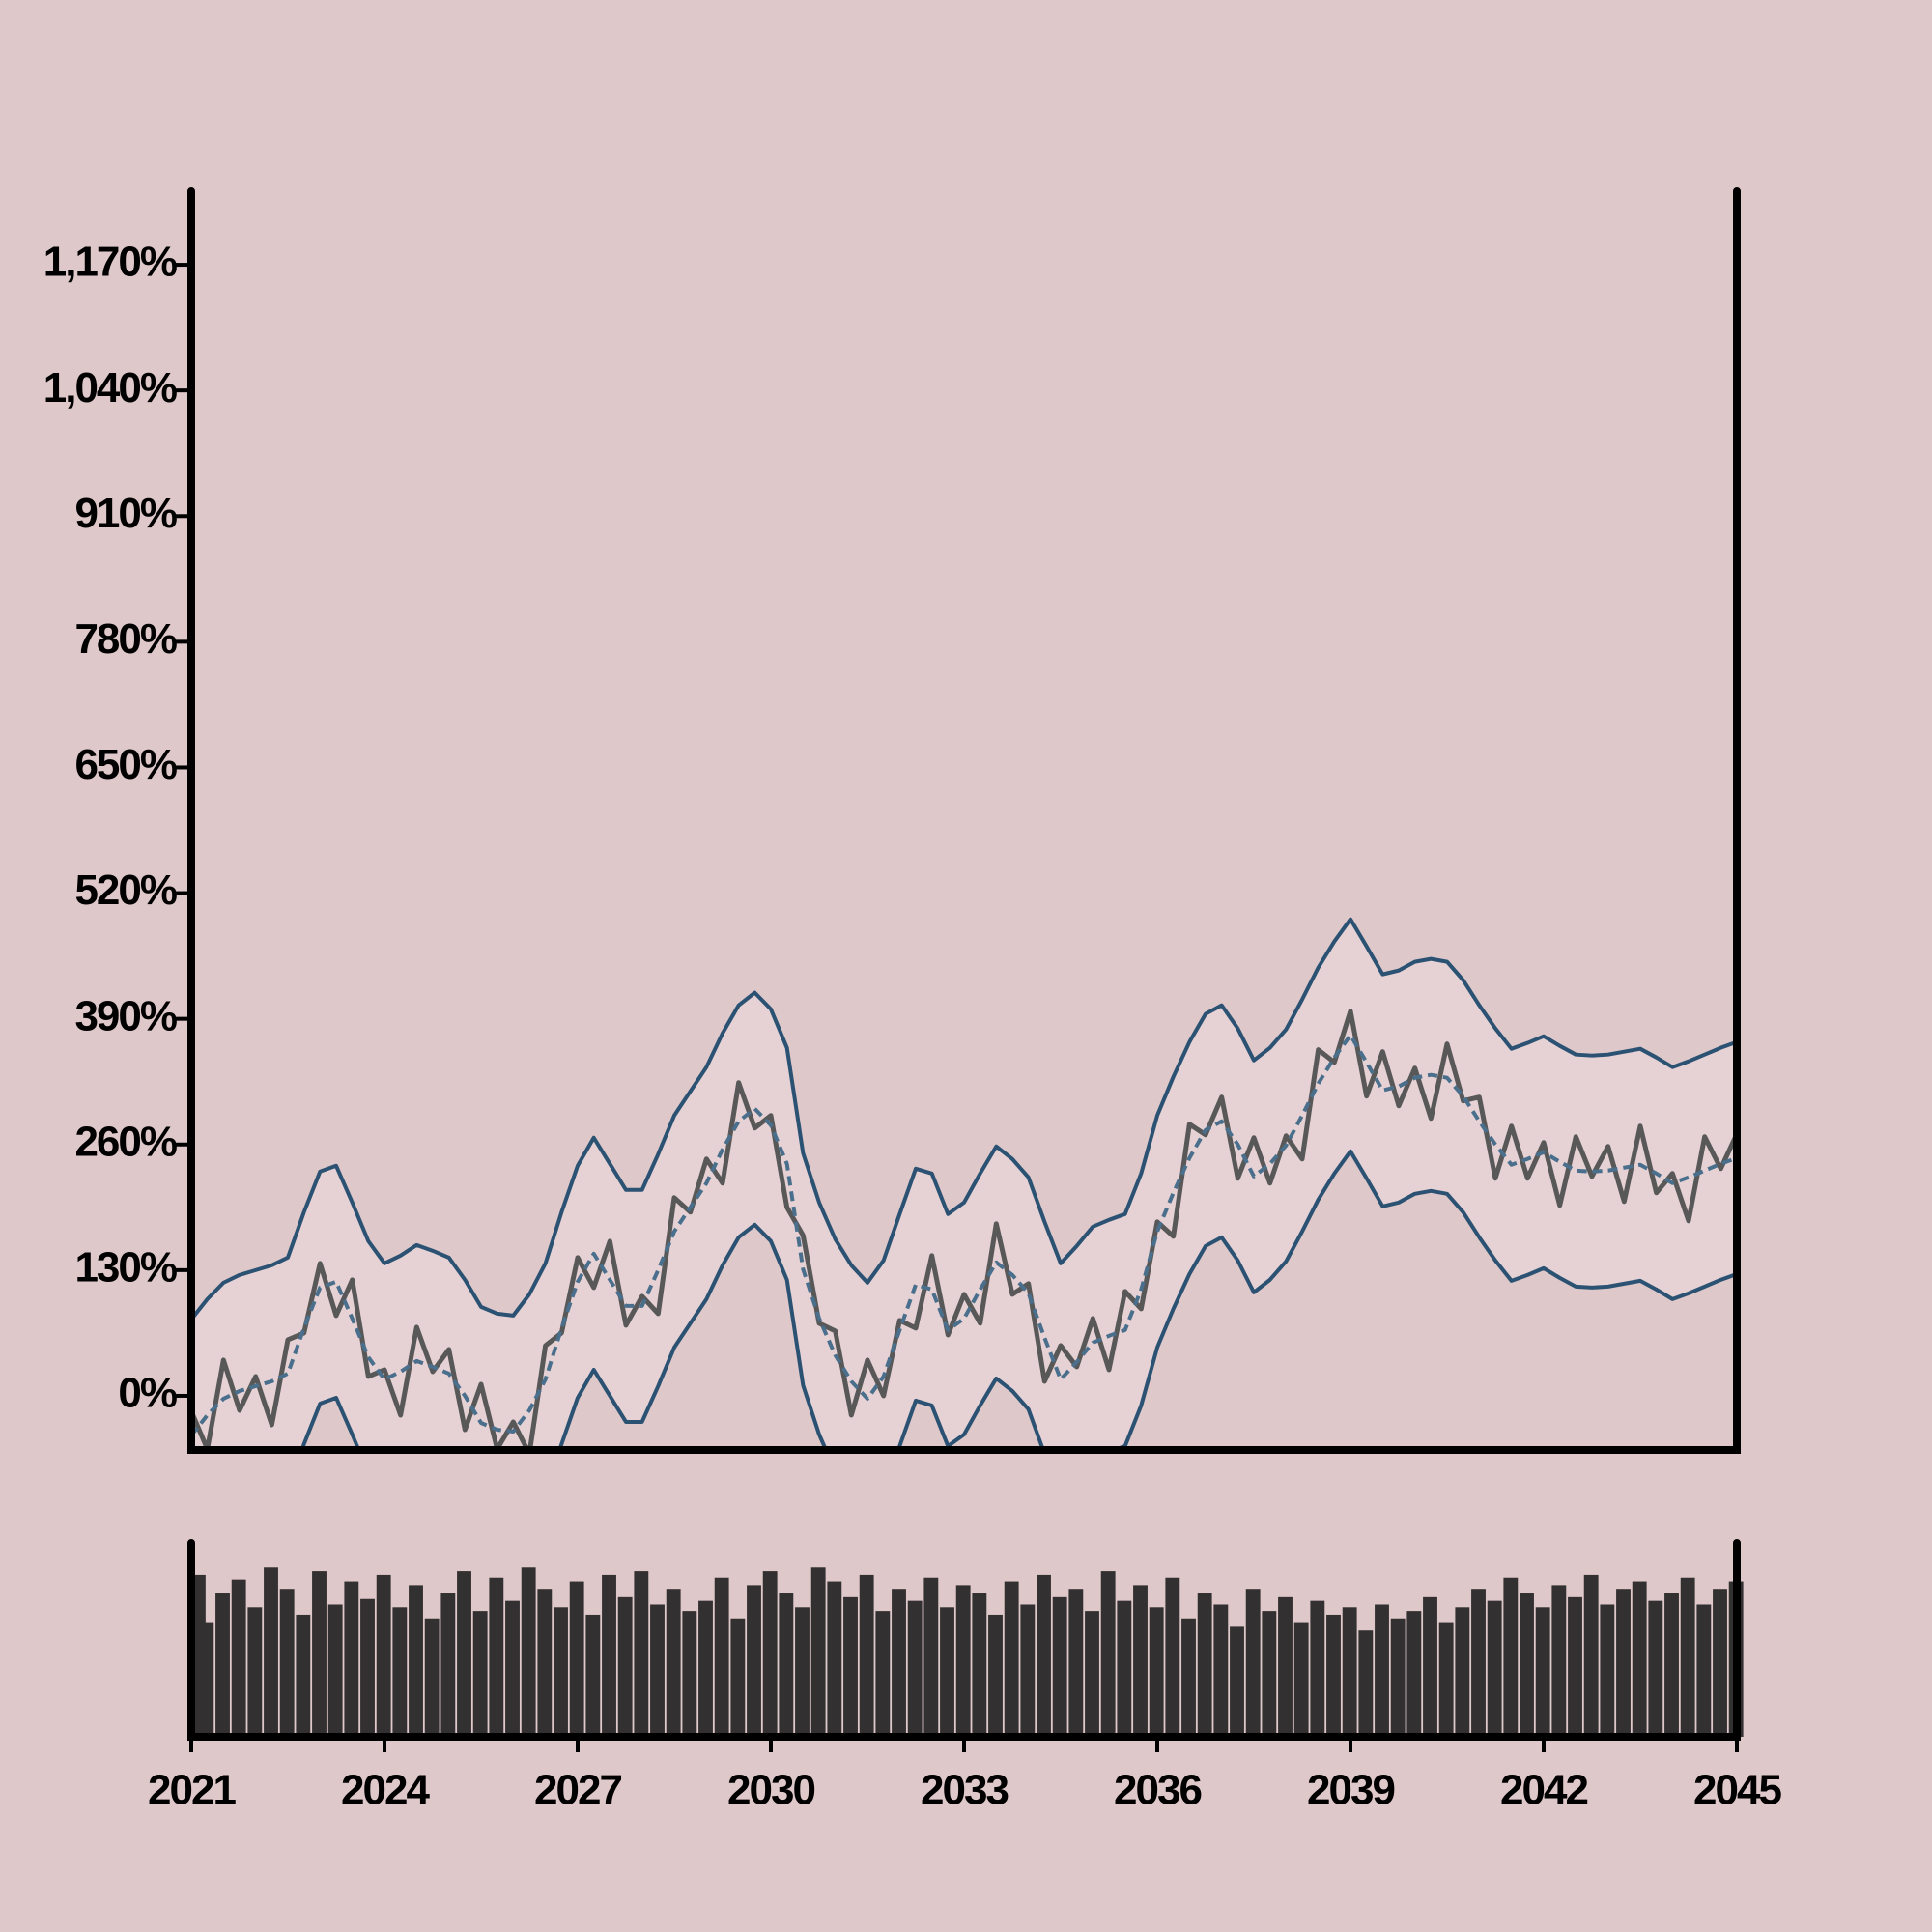  What do you see at coordinates (125, 764) in the screenshot?
I see `y-tick-label: 650%` at bounding box center [125, 764].